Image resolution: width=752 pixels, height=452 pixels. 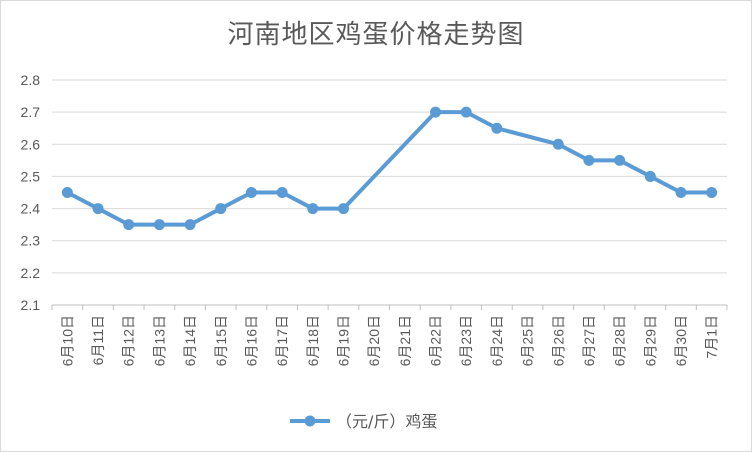 What do you see at coordinates (528, 340) in the screenshot?
I see `x-tick-label: 6月25日` at bounding box center [528, 340].